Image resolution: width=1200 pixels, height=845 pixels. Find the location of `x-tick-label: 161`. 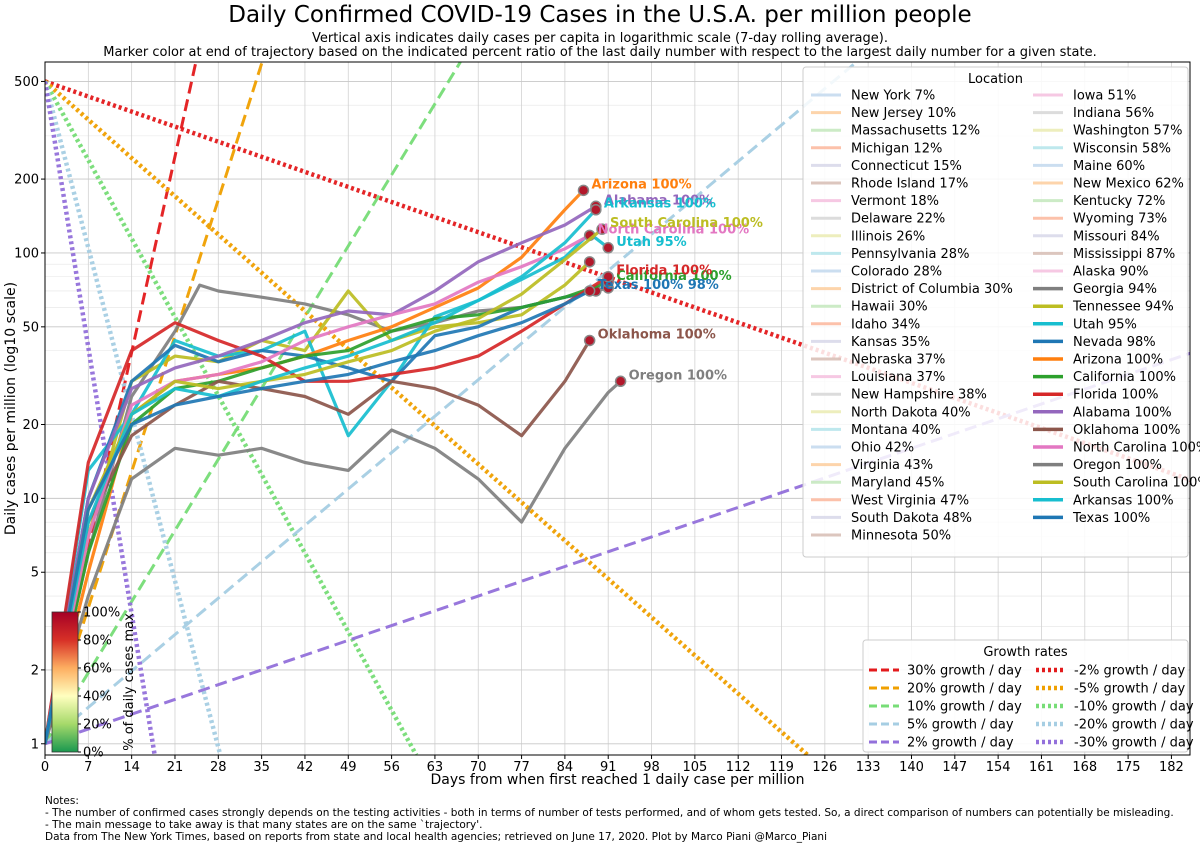

x-tick-label: 161 is located at coordinates (1041, 767).